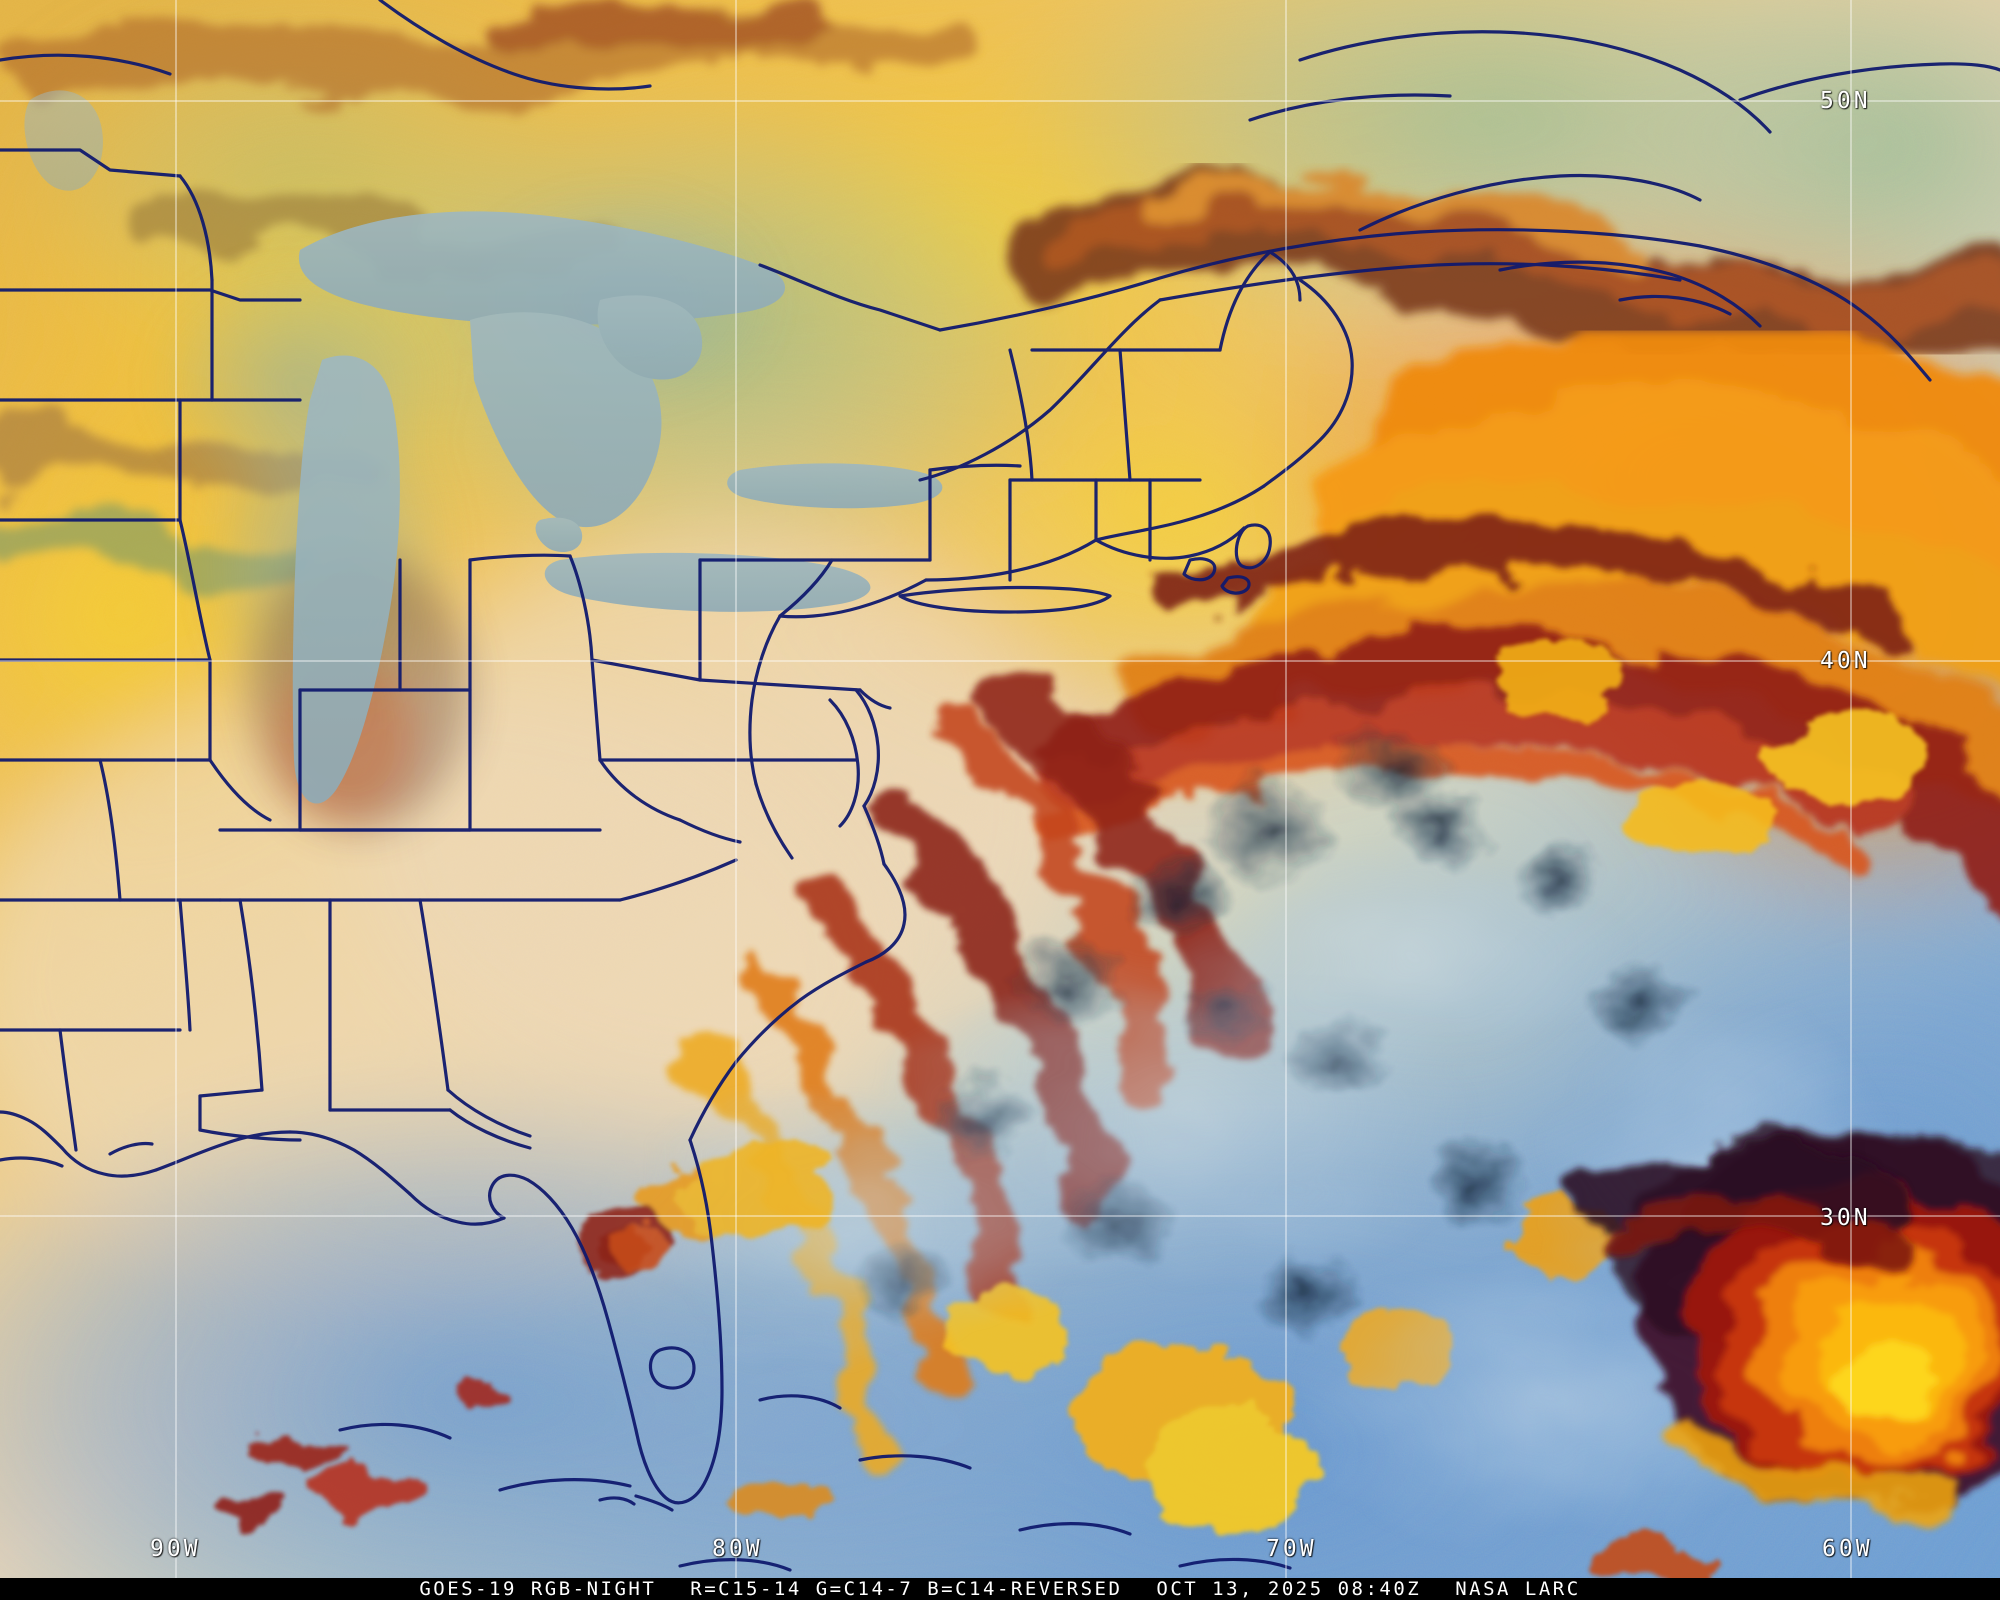 This screenshot has width=2000, height=1600. I want to click on caption-source: NASA LARC, so click(1518, 1589).